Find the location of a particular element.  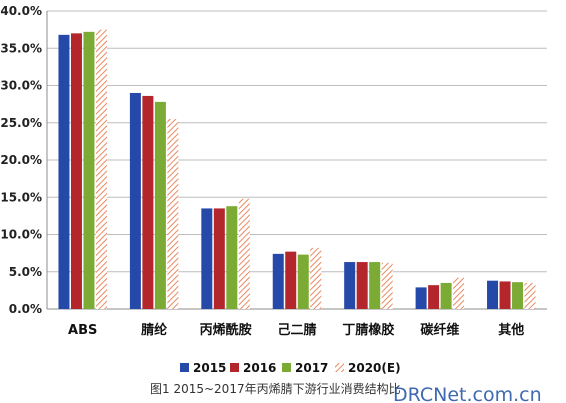

x-category-label: ABS is located at coordinates (82, 330).